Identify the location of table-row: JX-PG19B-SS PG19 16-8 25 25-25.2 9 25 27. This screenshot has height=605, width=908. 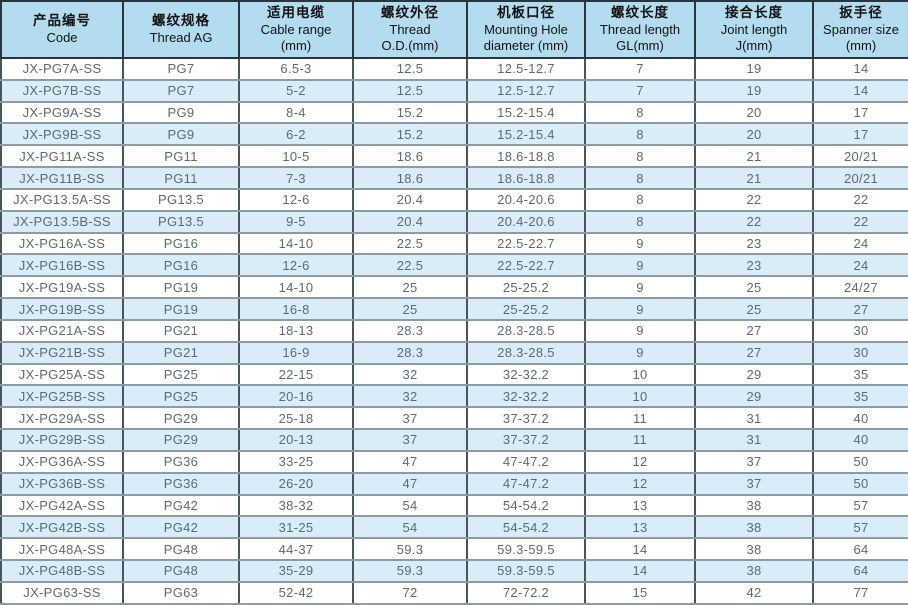
(454, 309).